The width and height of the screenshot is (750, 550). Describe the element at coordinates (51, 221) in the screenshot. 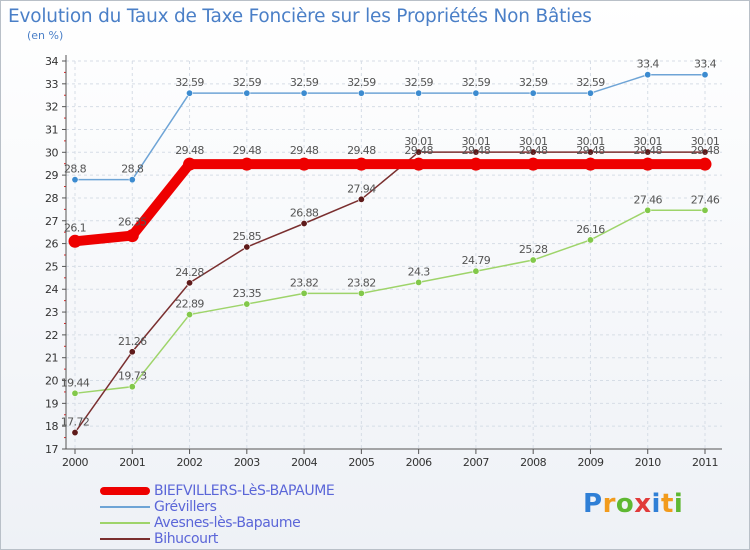

I see `y-tick-label: 27` at that location.